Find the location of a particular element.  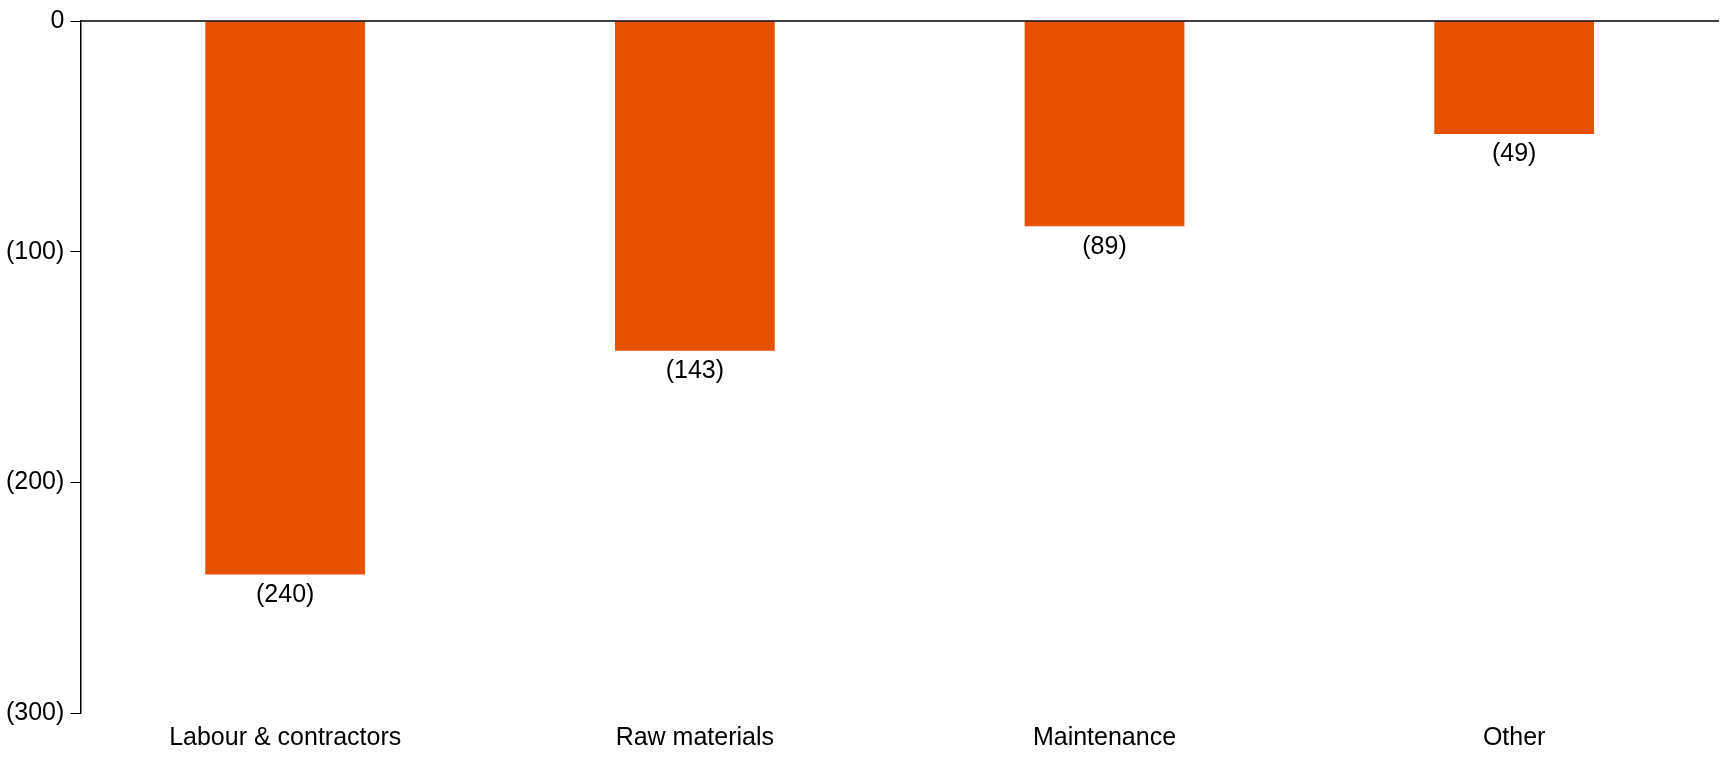

data-label: (89) is located at coordinates (1104, 244).